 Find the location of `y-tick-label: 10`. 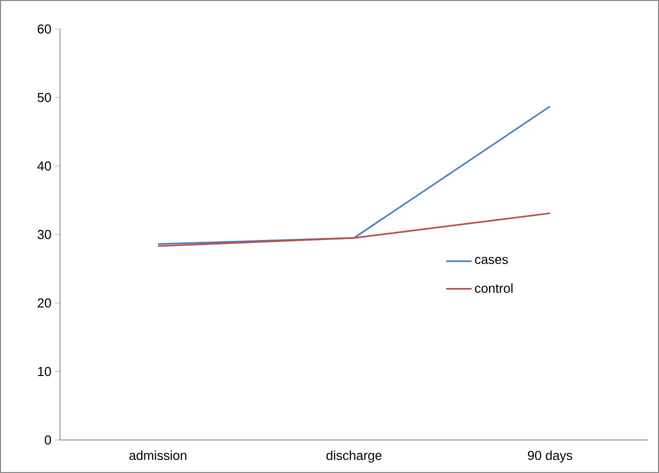

y-tick-label: 10 is located at coordinates (44, 371).